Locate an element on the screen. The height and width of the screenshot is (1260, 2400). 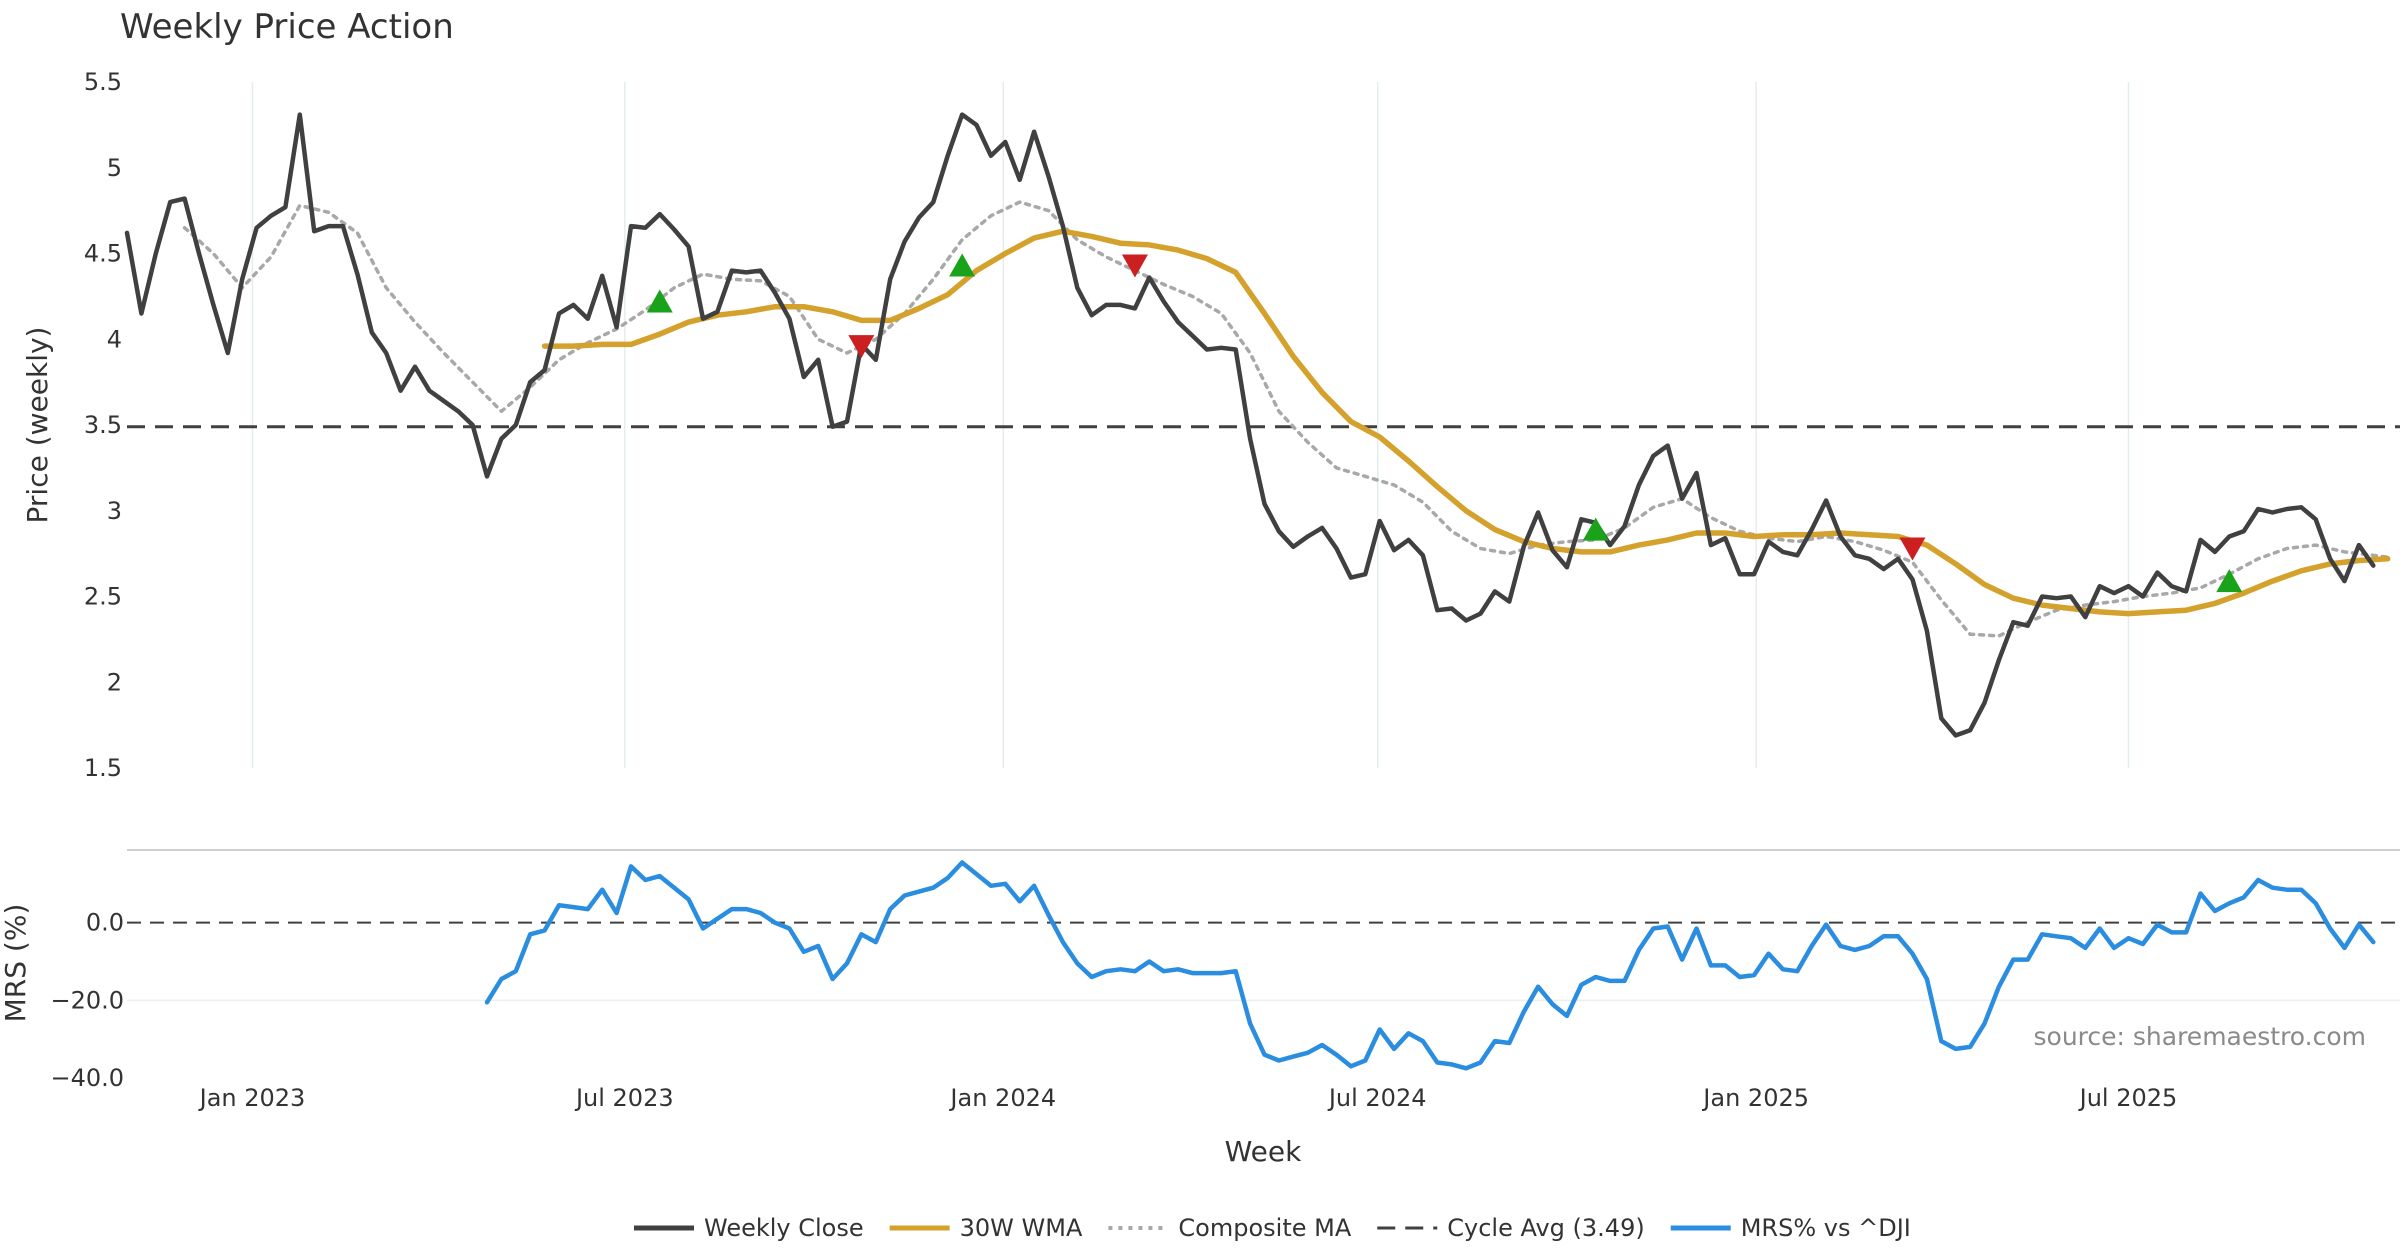
legend-label-4: MRS% vs ^DJI is located at coordinates (1826, 1228).